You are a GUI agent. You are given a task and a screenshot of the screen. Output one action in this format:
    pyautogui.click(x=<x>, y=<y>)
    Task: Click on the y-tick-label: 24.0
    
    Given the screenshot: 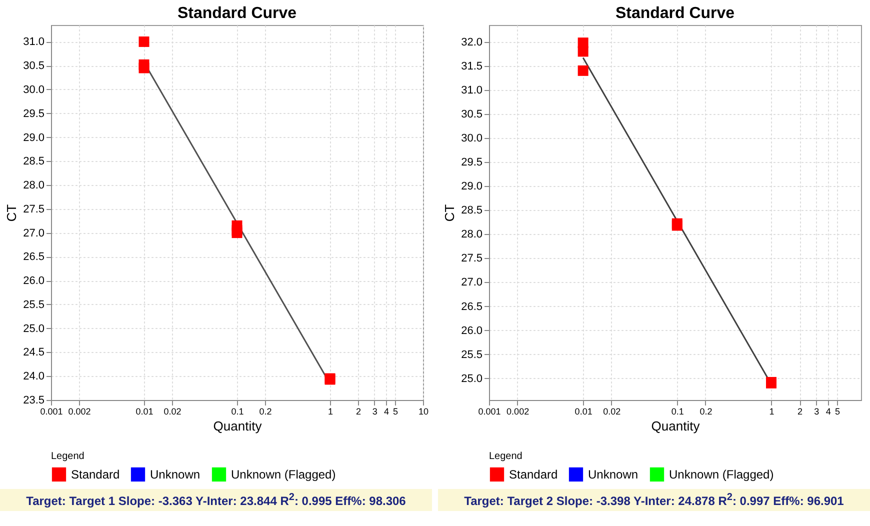 What is the action you would take?
    pyautogui.click(x=33, y=376)
    